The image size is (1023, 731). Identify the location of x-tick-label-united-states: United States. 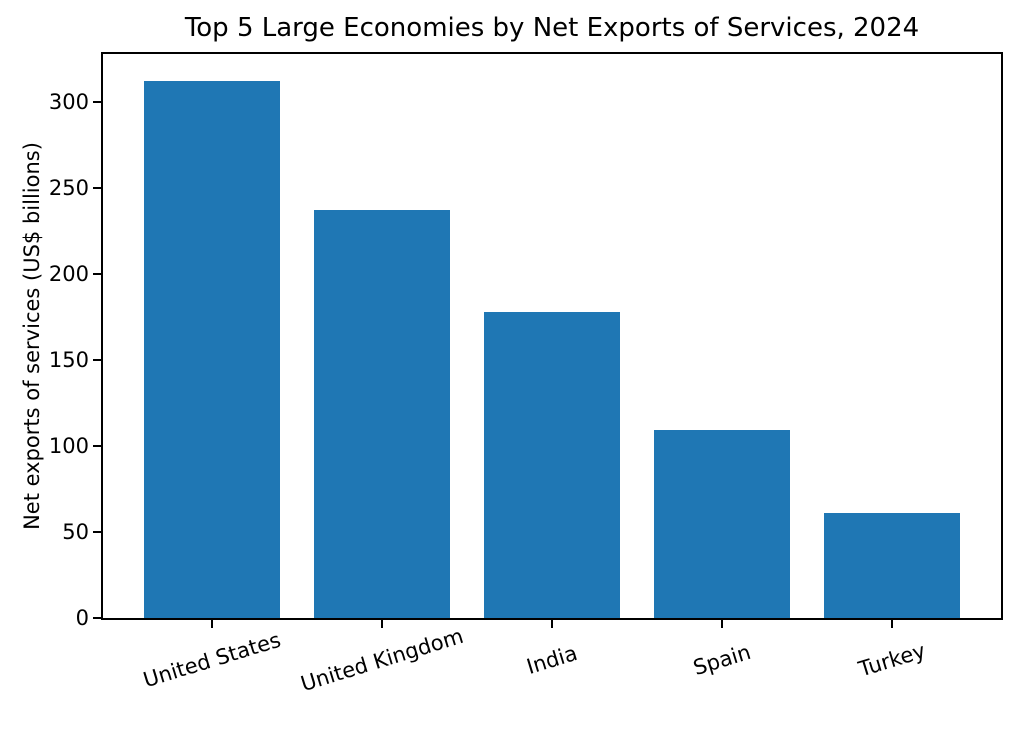
(212, 660).